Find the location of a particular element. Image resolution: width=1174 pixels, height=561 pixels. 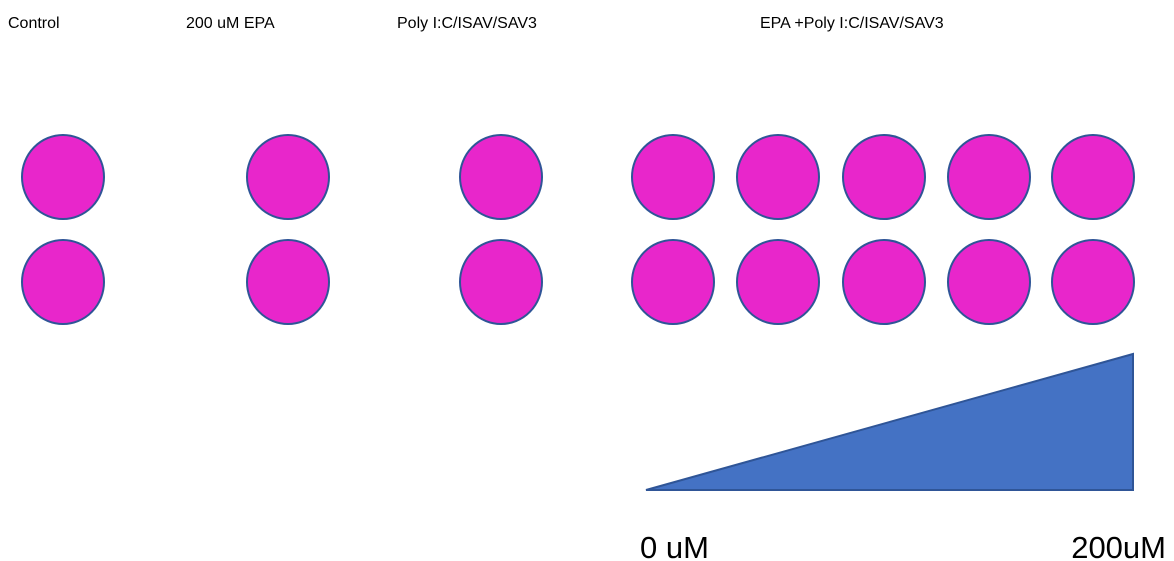

group-label: EPA +Poly I:C/ISAV/SAV3 is located at coordinates (852, 23).